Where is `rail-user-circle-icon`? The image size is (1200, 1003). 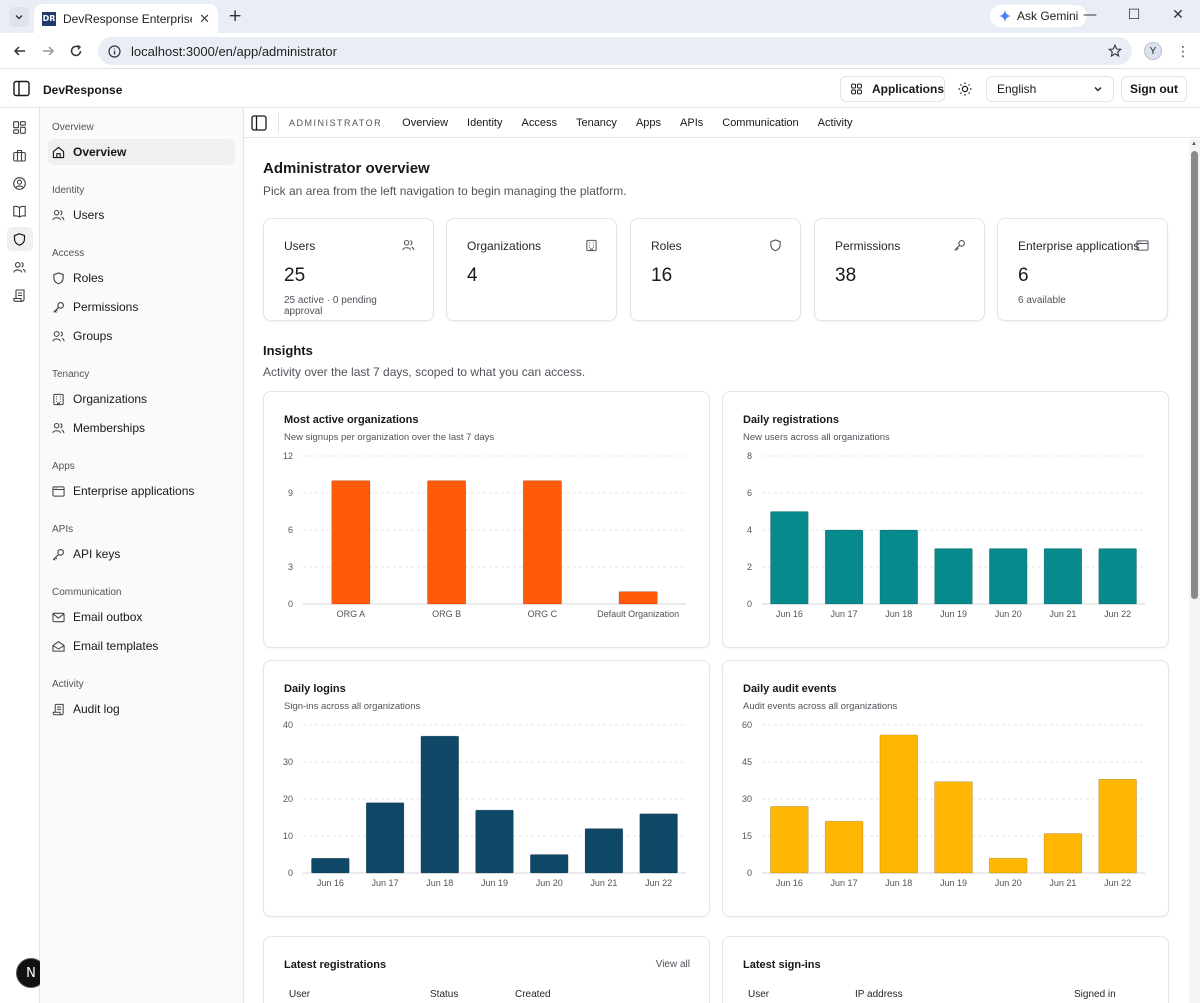 rail-user-circle-icon is located at coordinates (20, 183).